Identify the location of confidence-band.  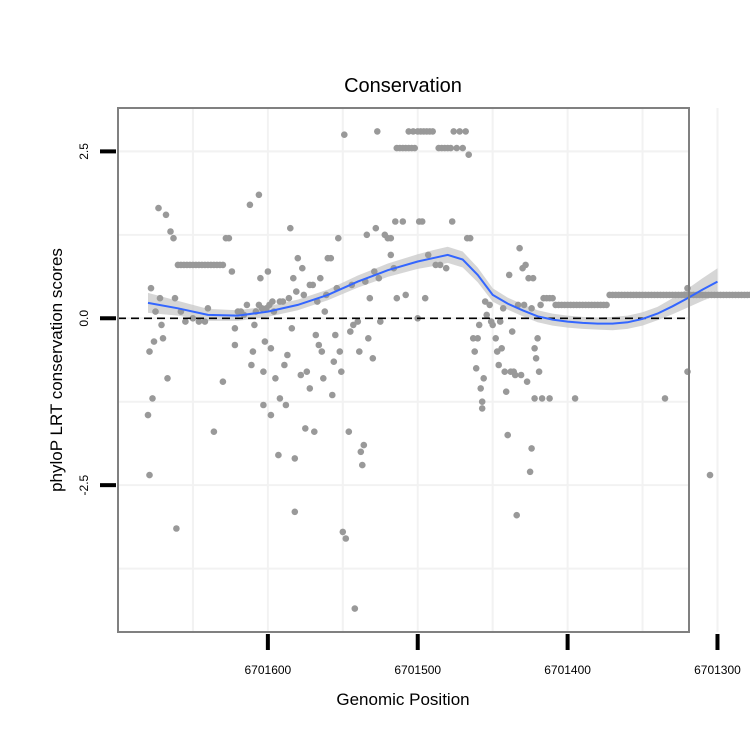
(433, 288).